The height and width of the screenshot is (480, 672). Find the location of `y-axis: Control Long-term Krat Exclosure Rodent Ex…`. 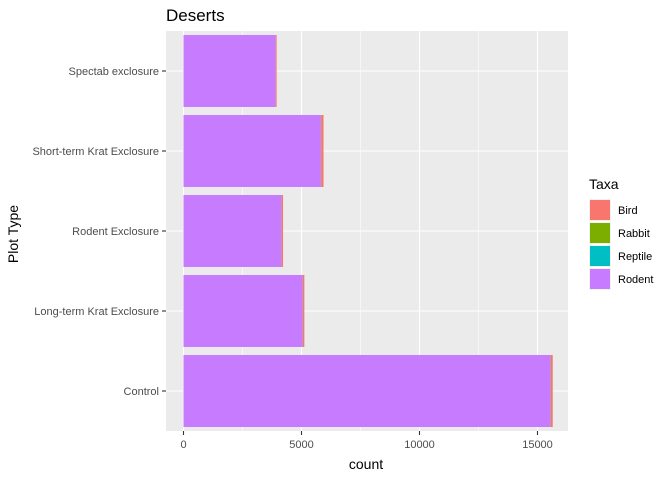

y-axis: Control Long-term Krat Exclosure Rodent Ex… is located at coordinates (99, 232).